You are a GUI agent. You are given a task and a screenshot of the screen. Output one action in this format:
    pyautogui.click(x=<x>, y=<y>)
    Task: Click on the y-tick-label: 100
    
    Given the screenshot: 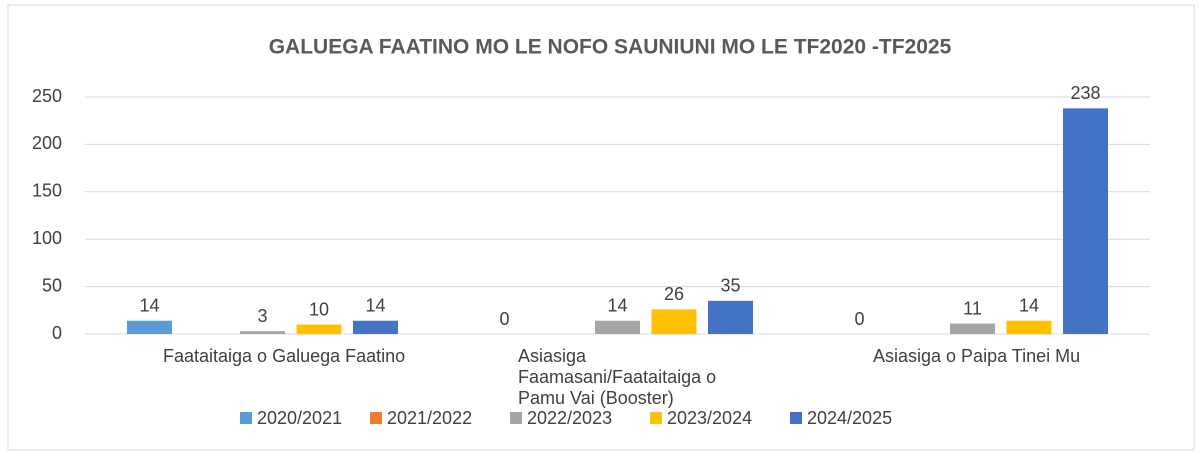 What is the action you would take?
    pyautogui.click(x=47, y=238)
    